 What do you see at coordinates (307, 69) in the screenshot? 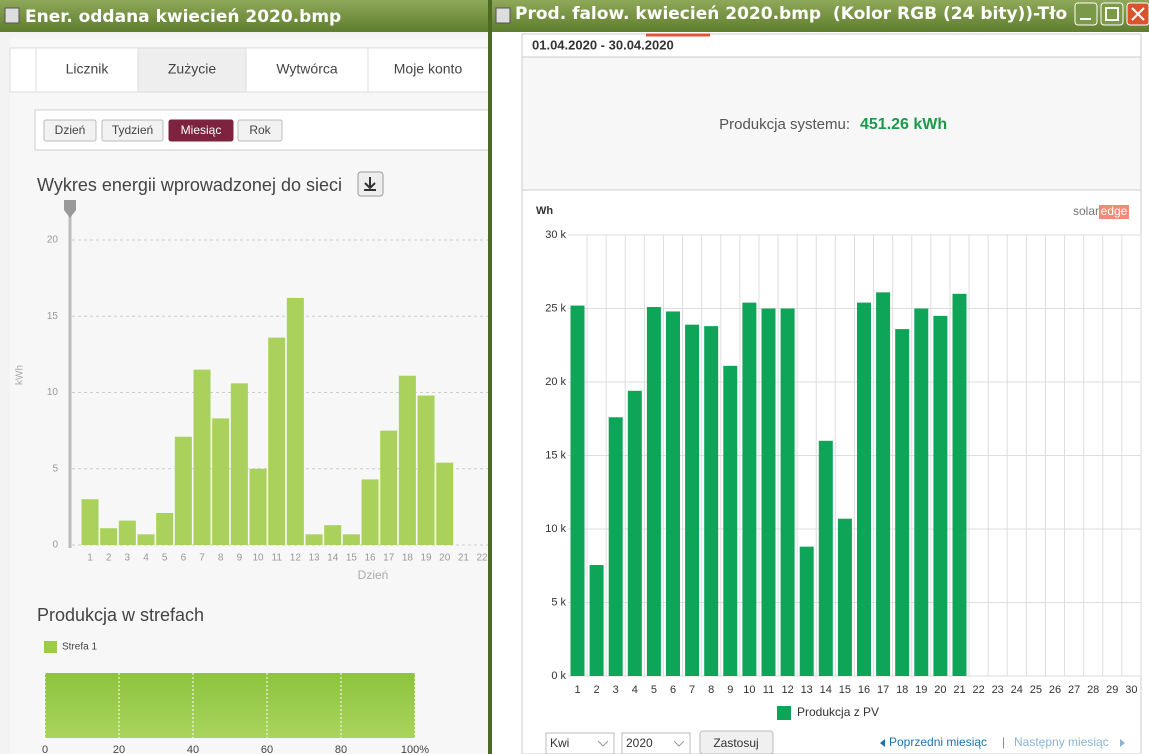
I see `tab: Wytwórca` at bounding box center [307, 69].